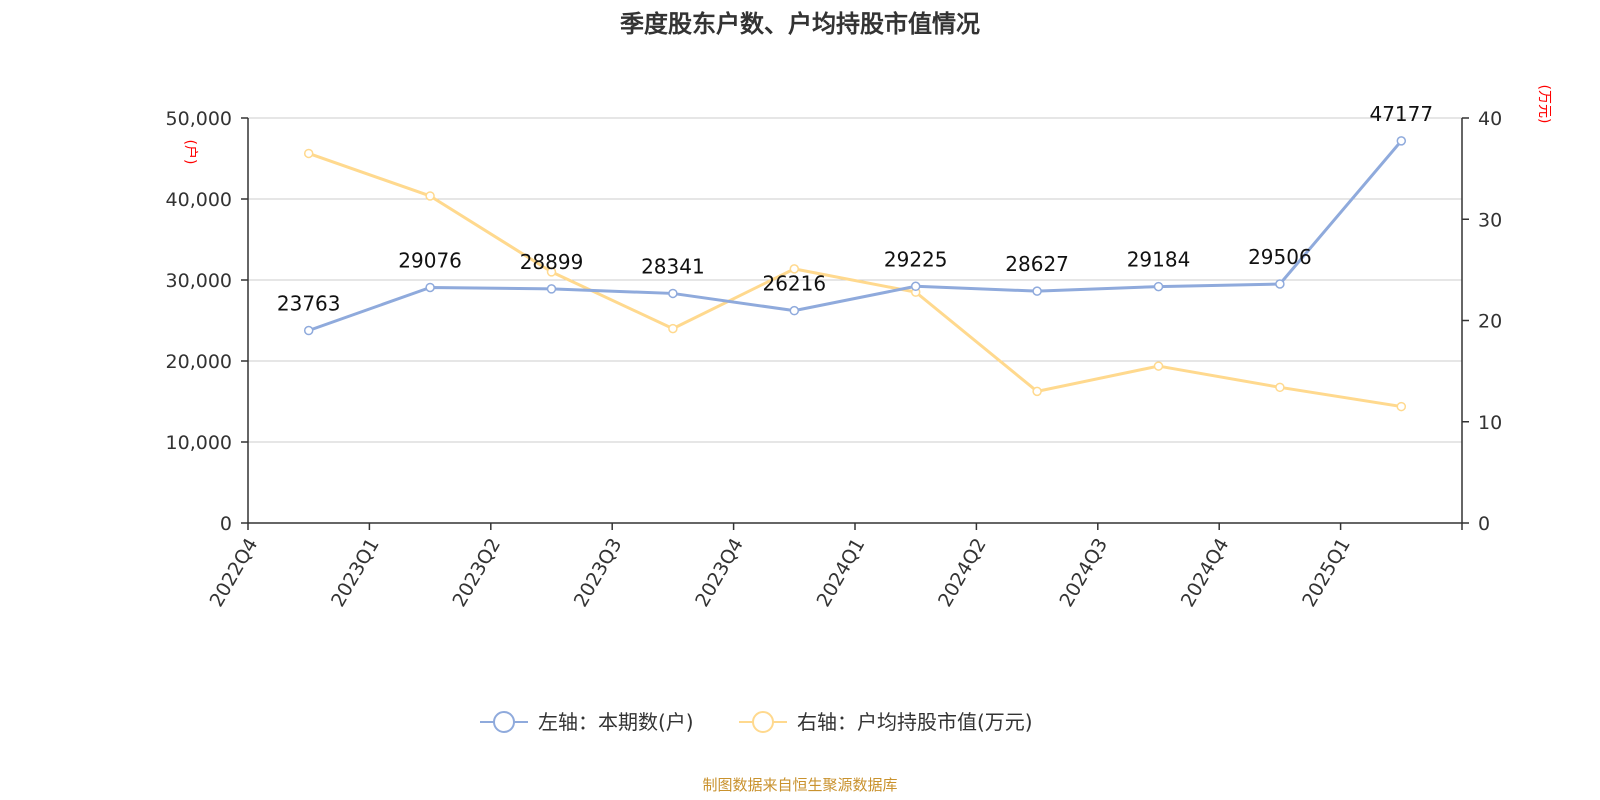 This screenshot has height=800, width=1600. Describe the element at coordinates (673, 266) in the screenshot. I see `data-label-3: 28341` at that location.